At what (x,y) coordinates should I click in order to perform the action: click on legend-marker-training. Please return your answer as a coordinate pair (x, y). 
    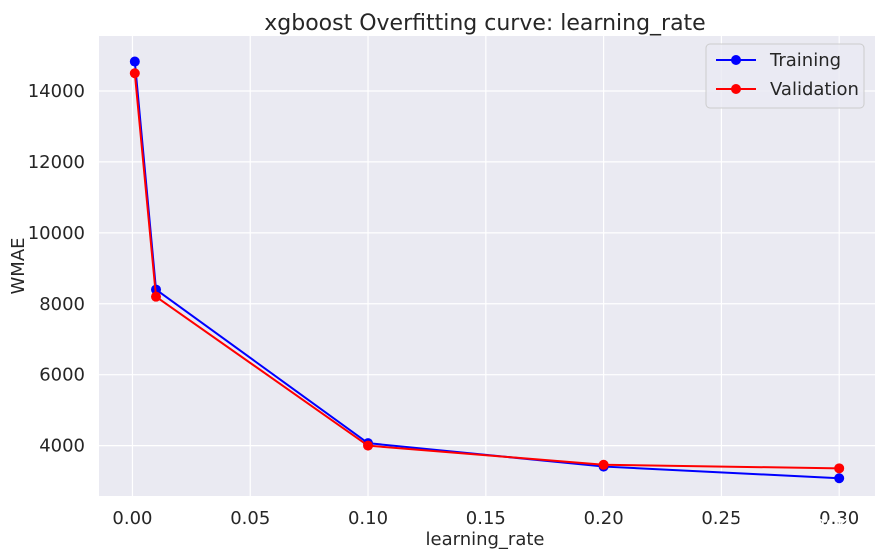
    Looking at the image, I should click on (736, 60).